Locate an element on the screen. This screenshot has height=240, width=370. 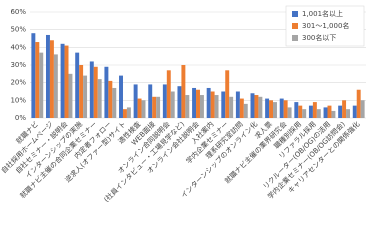
legend-label: 300名以下 is located at coordinates (319, 37).